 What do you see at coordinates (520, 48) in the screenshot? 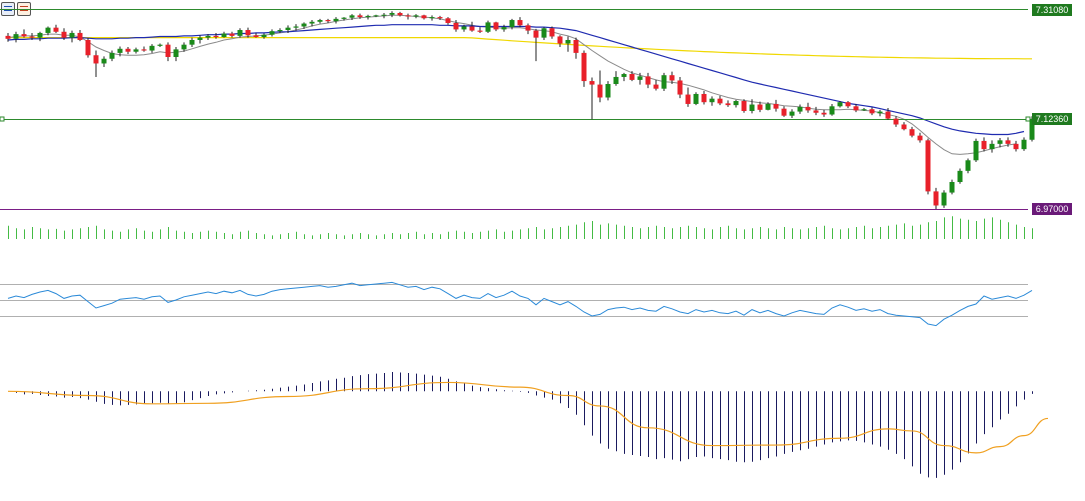
I see `ma-slow-line` at bounding box center [520, 48].